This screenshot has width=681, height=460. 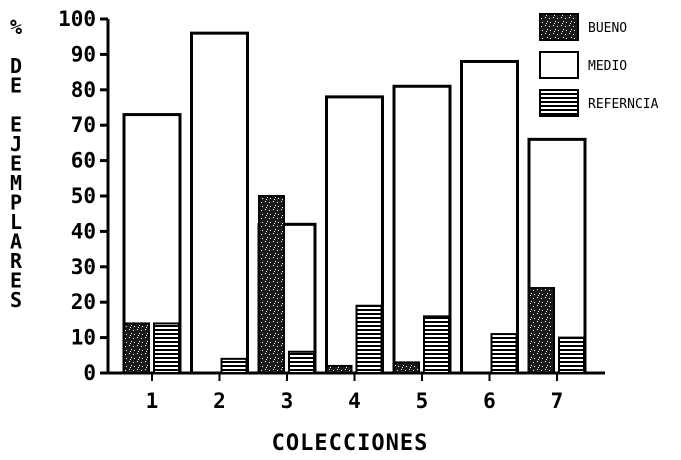 I want to click on x-tick-label: 2, so click(x=219, y=401).